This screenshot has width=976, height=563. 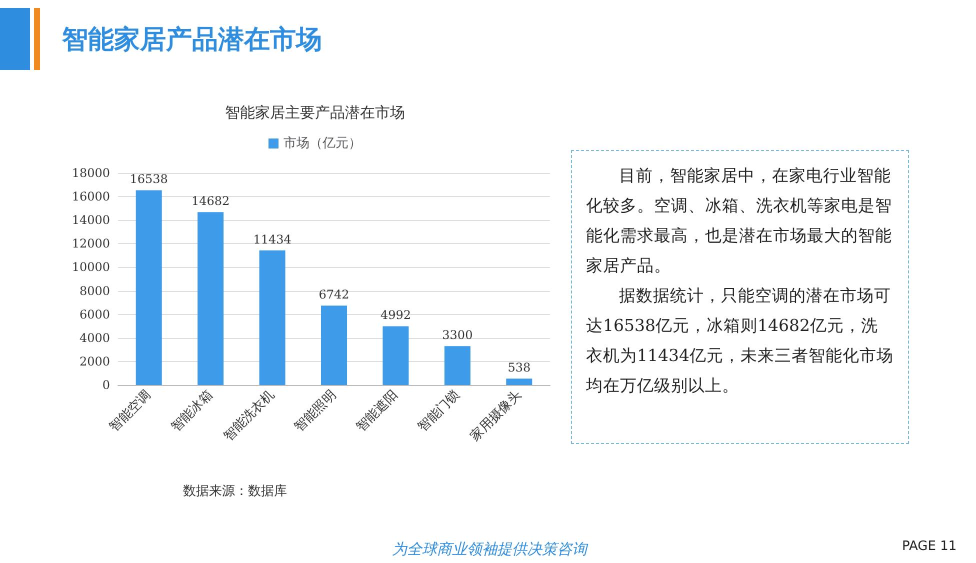 I want to click on y-tick-label: 14000, so click(x=91, y=220).